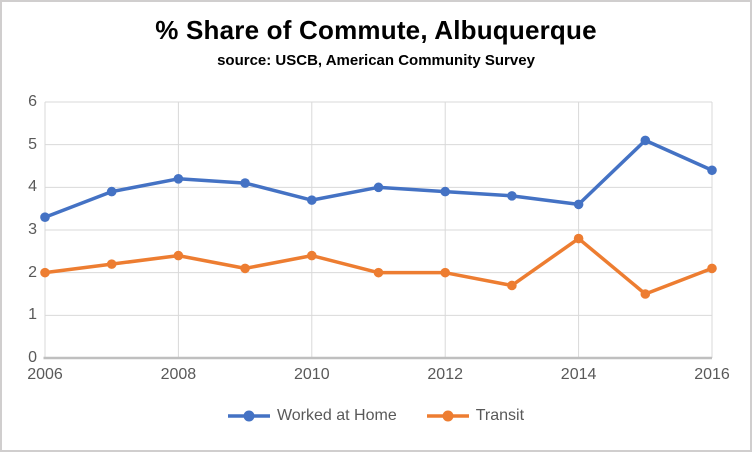 Image resolution: width=752 pixels, height=452 pixels. I want to click on x-axis-tick-label: 2016, so click(712, 374).